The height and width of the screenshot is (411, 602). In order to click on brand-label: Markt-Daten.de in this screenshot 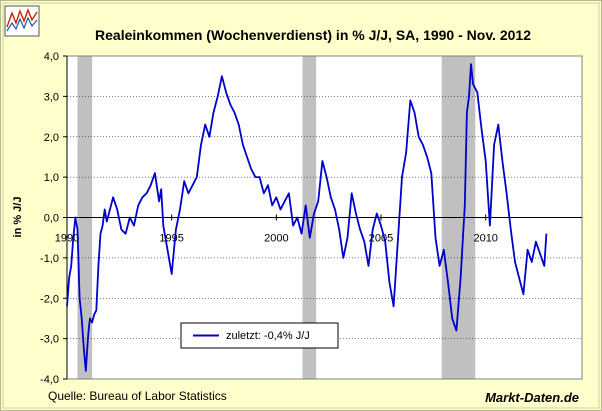, I will do `click(532, 397)`.